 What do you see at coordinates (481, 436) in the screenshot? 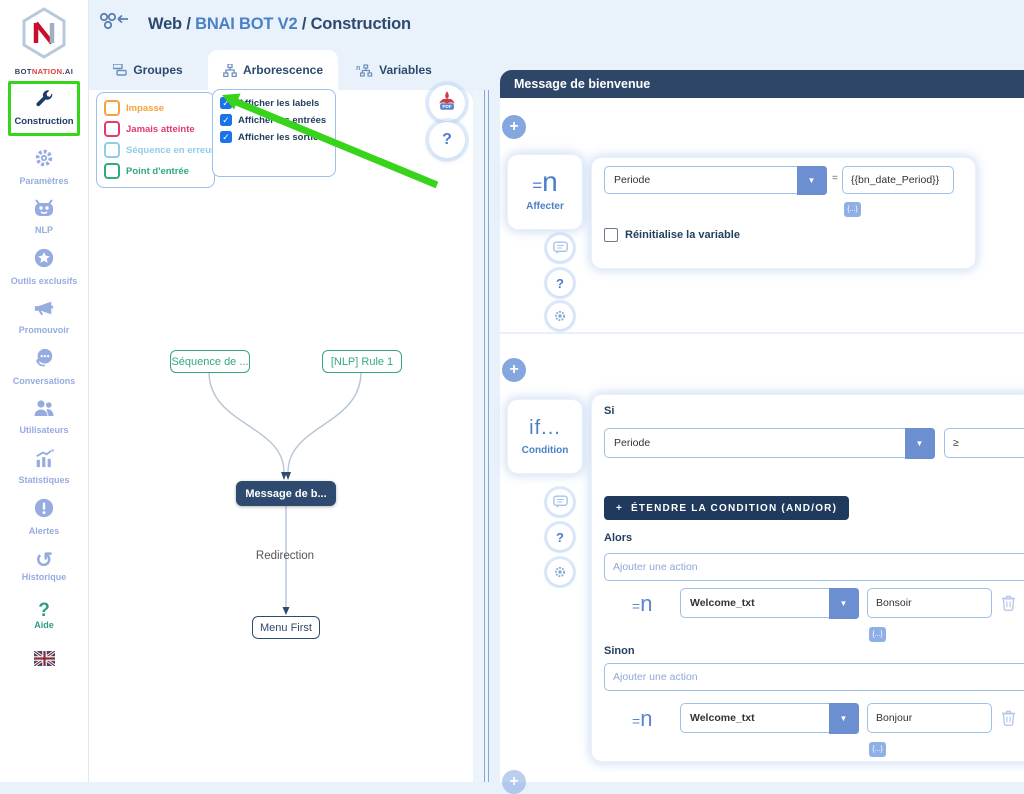
I see `panel-splitter-scrollbar` at bounding box center [481, 436].